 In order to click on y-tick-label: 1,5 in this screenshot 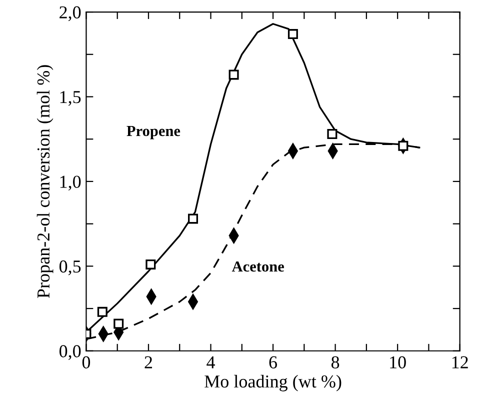, I will do `click(70, 98)`.